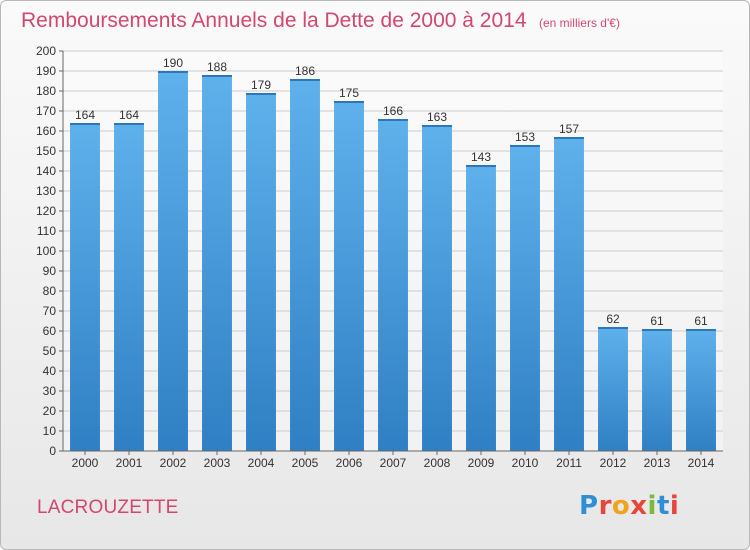 The height and width of the screenshot is (550, 750). I want to click on y-tick-label: 40, so click(50, 371).